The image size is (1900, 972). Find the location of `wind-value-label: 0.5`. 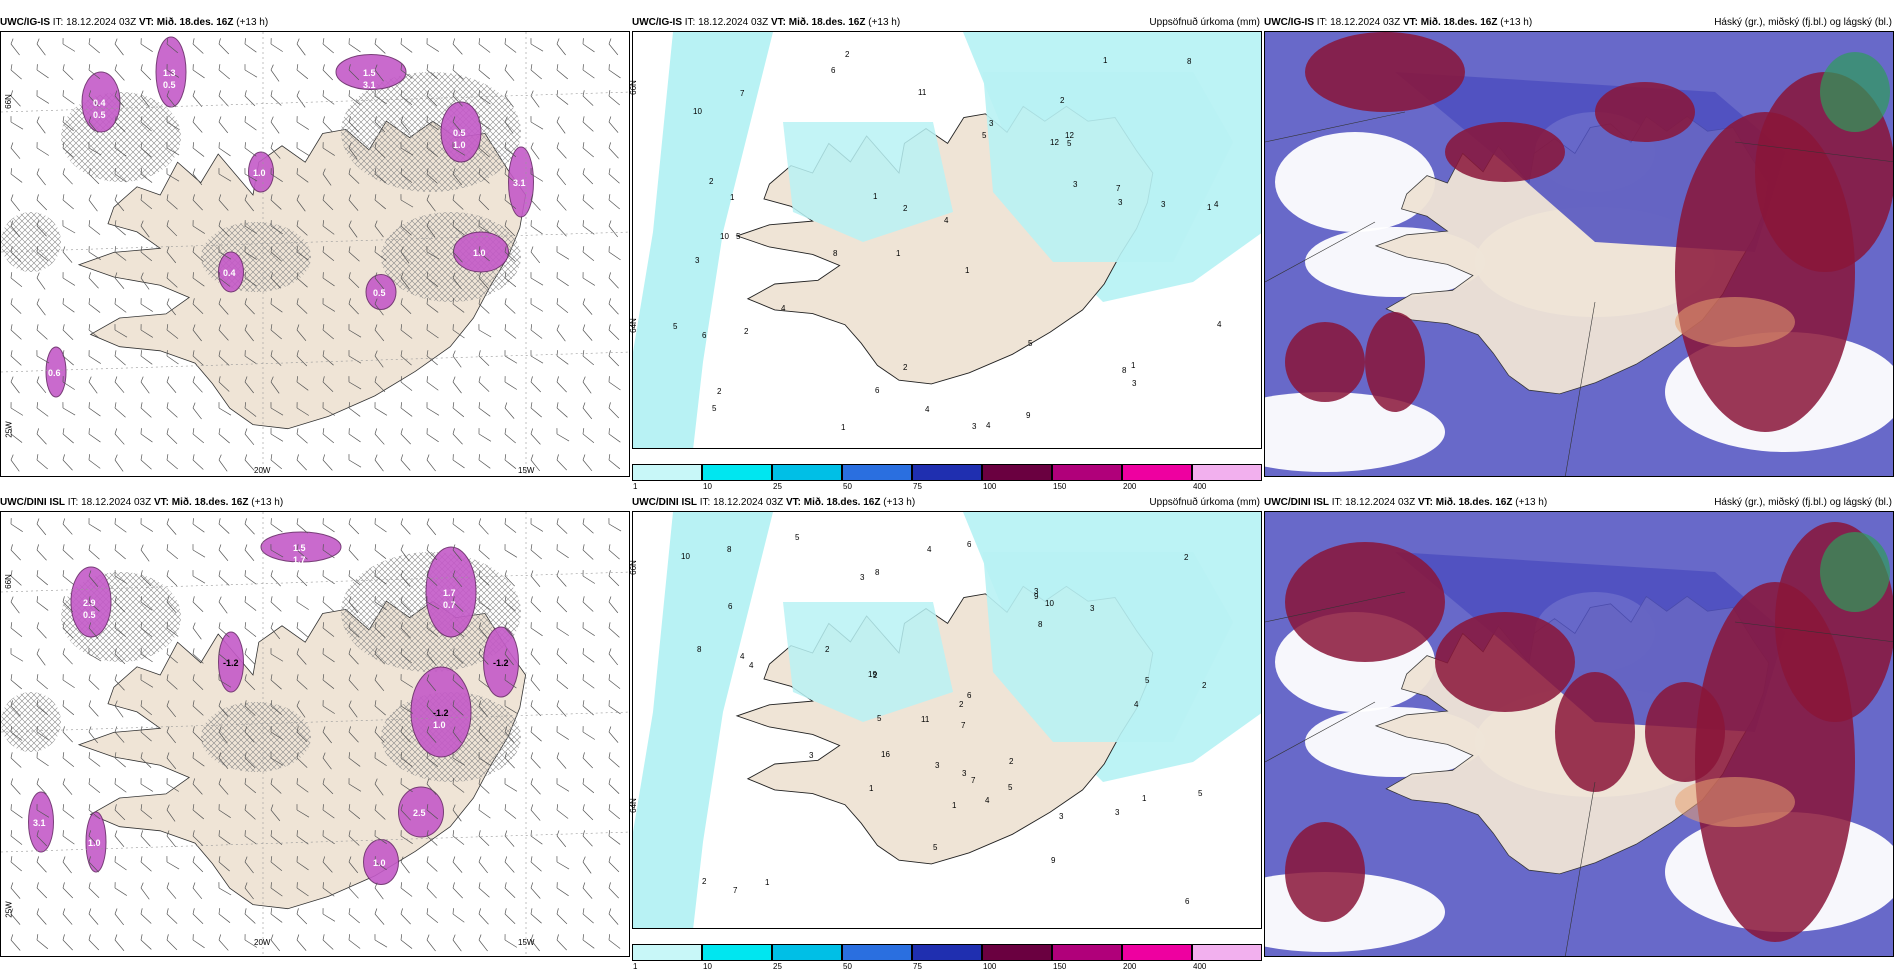

wind-value-label: 0.5 is located at coordinates (459, 133).